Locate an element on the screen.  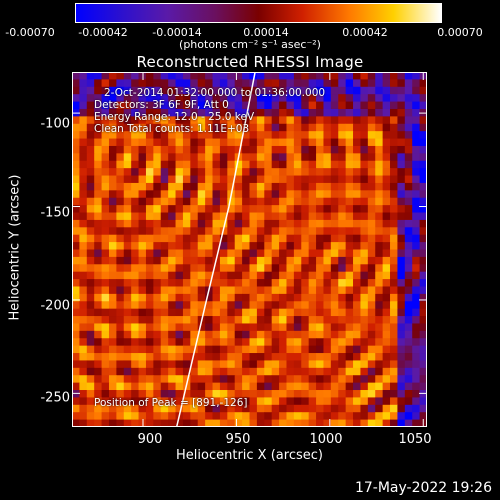
y-tick-label: -200 is located at coordinates (55, 306).